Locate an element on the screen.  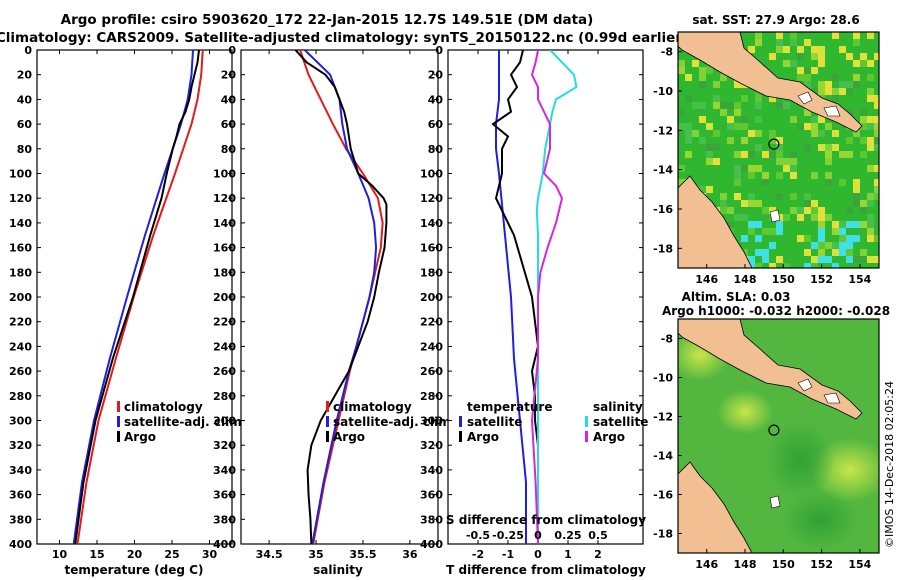
difference-x-ticks: -2 -1 0 1 2 is located at coordinates (537, 305).